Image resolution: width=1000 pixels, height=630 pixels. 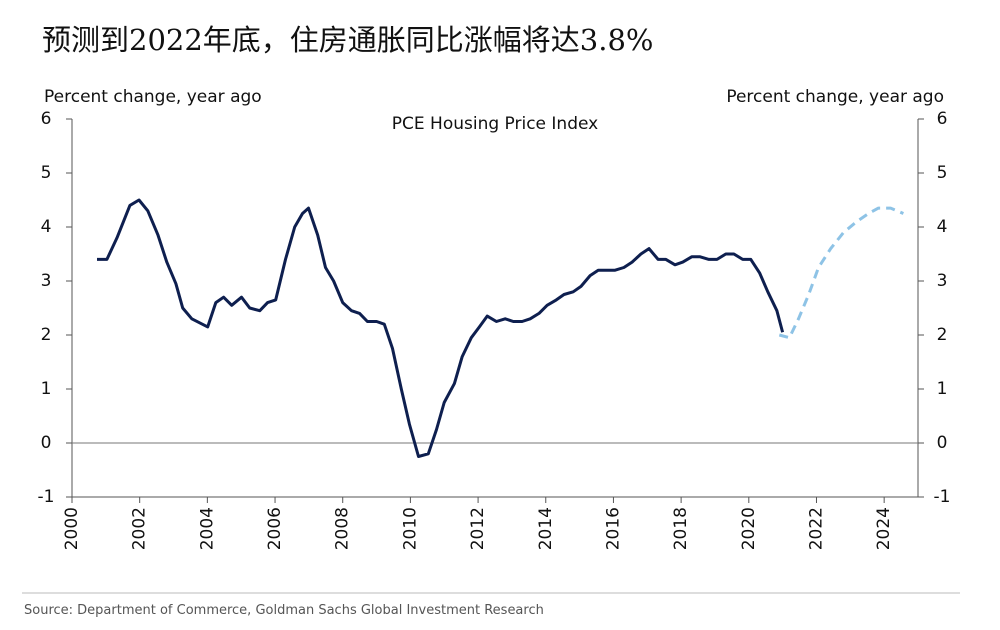 I want to click on x-tick-label: 2010, so click(x=410, y=528).